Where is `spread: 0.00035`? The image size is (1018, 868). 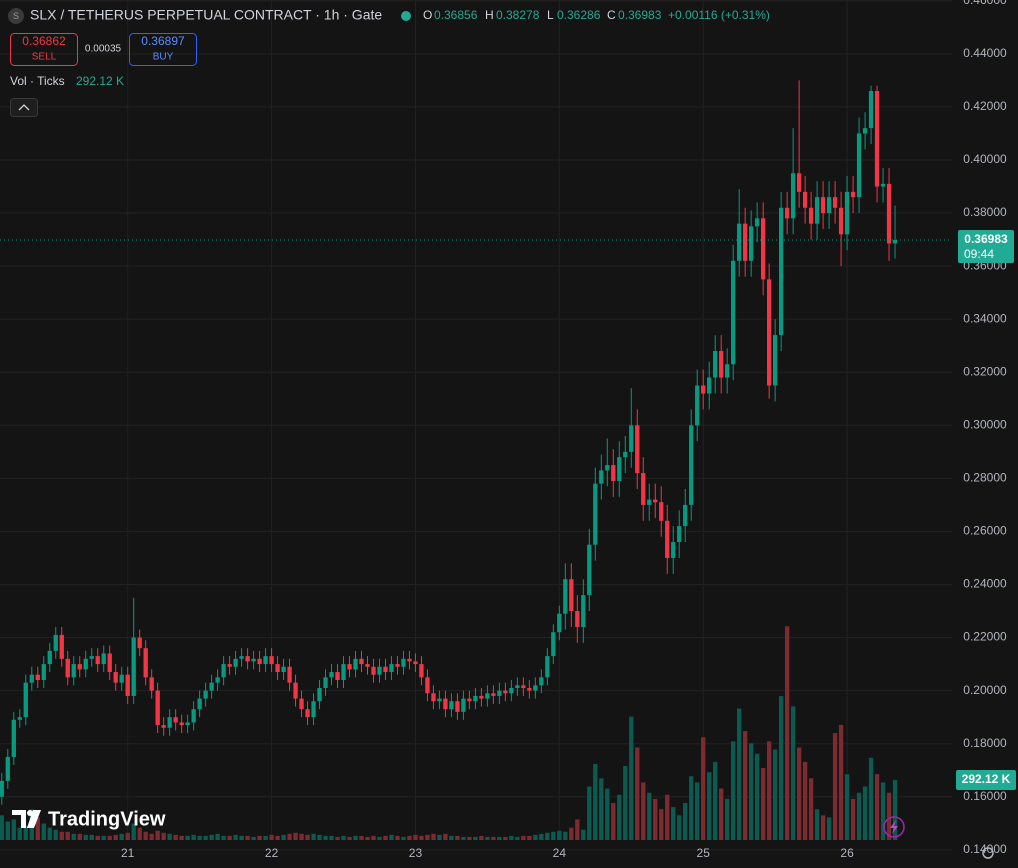 spread: 0.00035 is located at coordinates (103, 49).